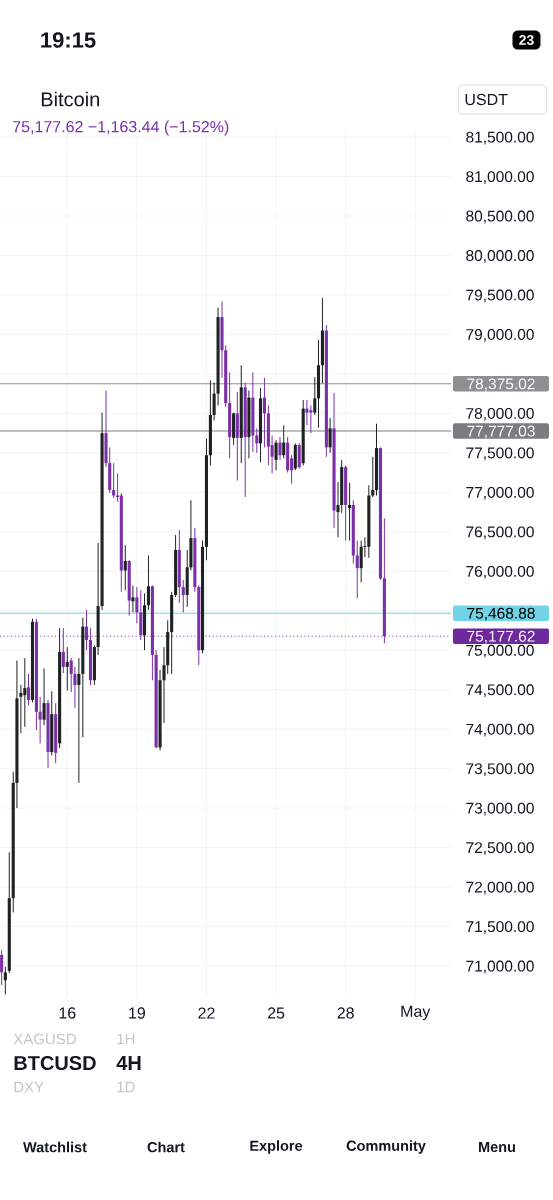 The height and width of the screenshot is (1200, 553). I want to click on y-tick-label: 79,000.00, so click(500, 335).